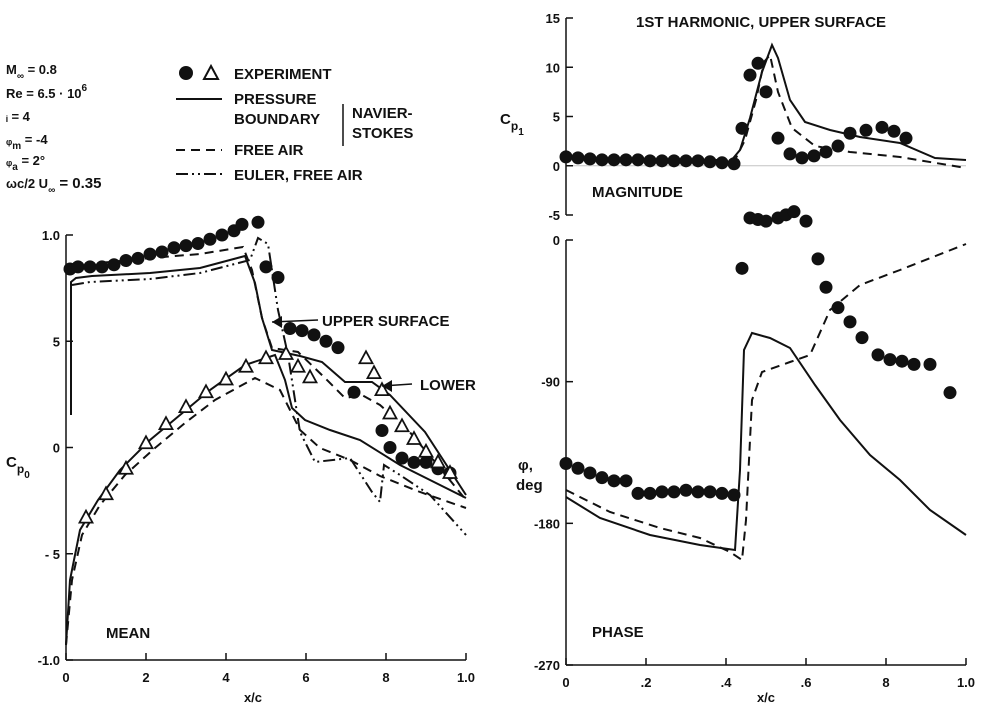  What do you see at coordinates (553, 18) in the screenshot?
I see `magnitude-y-tick-label: 15` at bounding box center [553, 18].